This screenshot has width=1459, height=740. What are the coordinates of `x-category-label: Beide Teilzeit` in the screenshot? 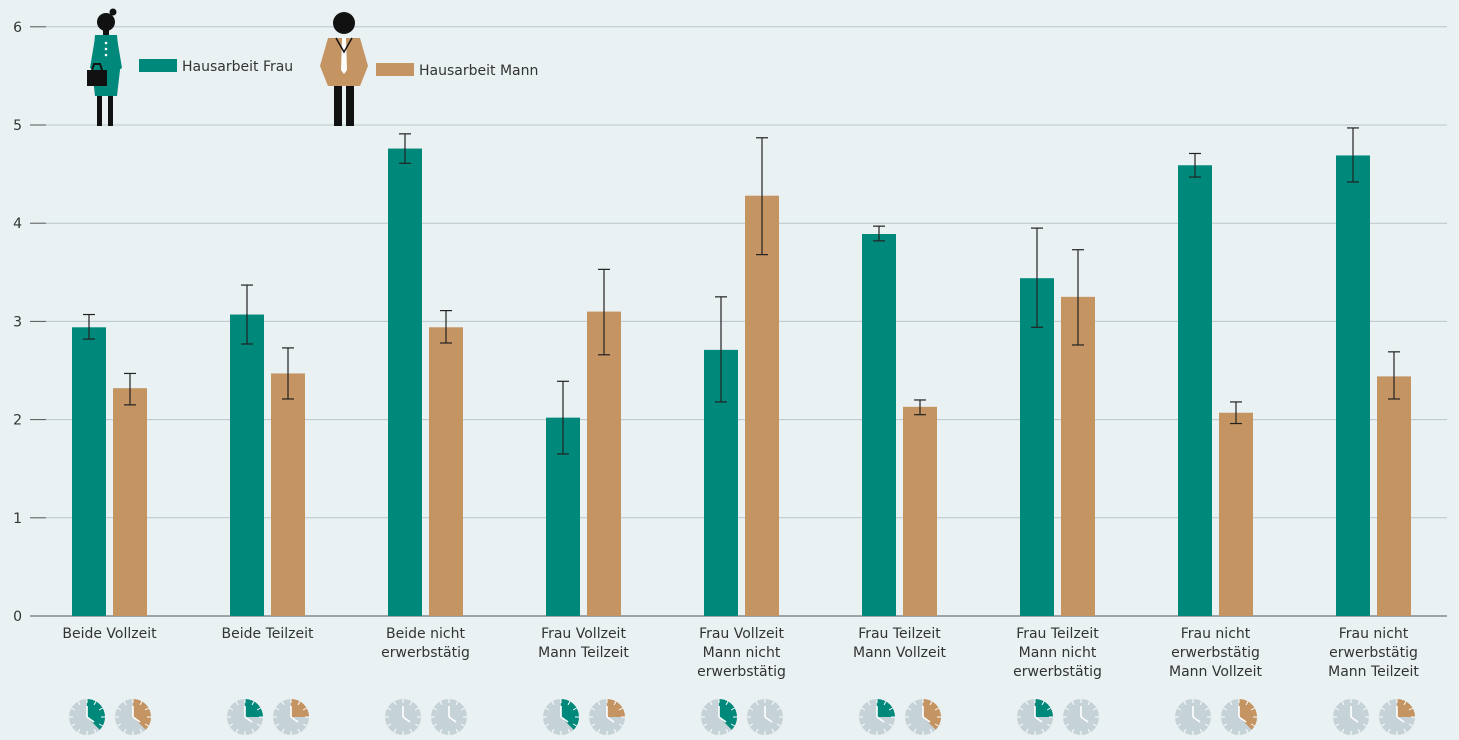 It's located at (268, 634).